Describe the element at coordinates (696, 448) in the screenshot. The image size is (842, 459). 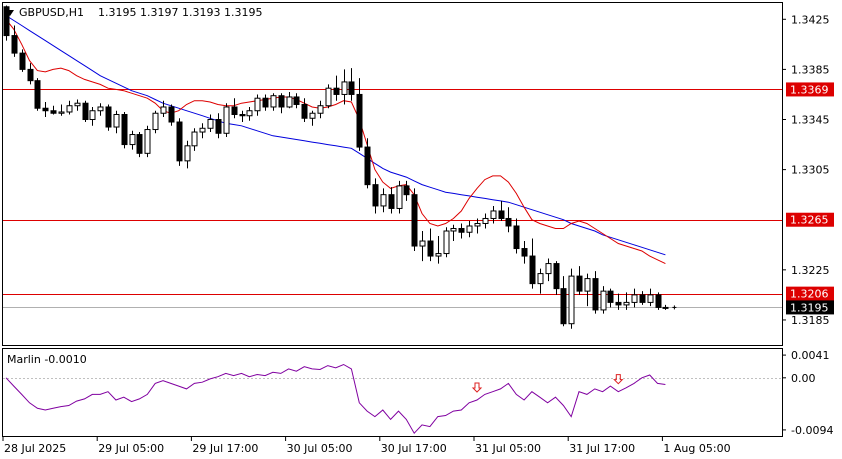
I see `time-tick-label: 1 Aug 05:00` at that location.